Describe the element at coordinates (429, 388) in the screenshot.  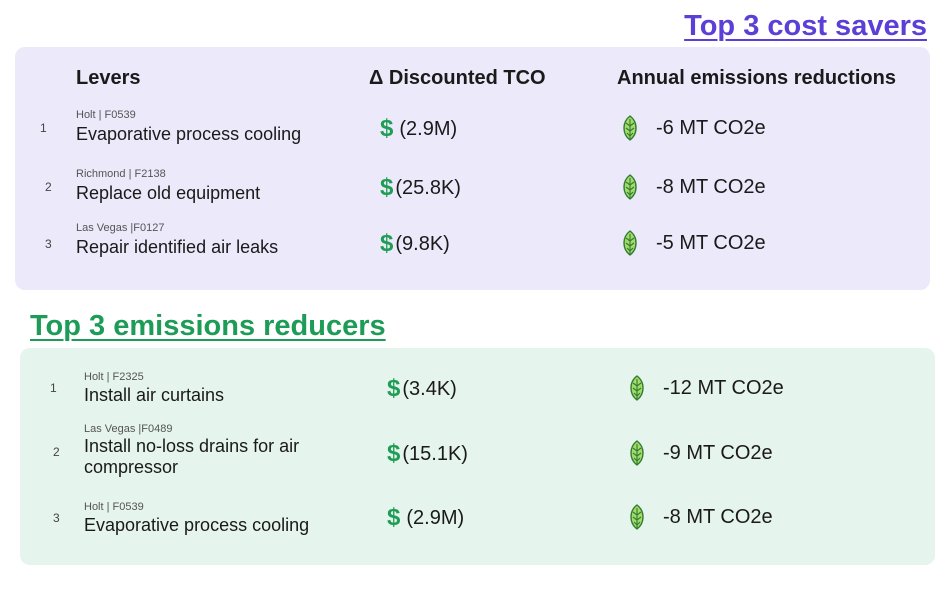
I see `tco-amount: (3.4K)` at that location.